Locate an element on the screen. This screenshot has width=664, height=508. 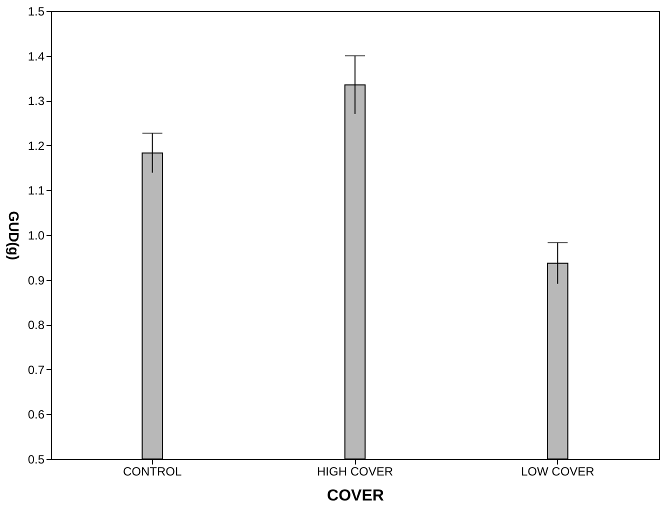
y-tick-label: 1.5 is located at coordinates (36, 11).